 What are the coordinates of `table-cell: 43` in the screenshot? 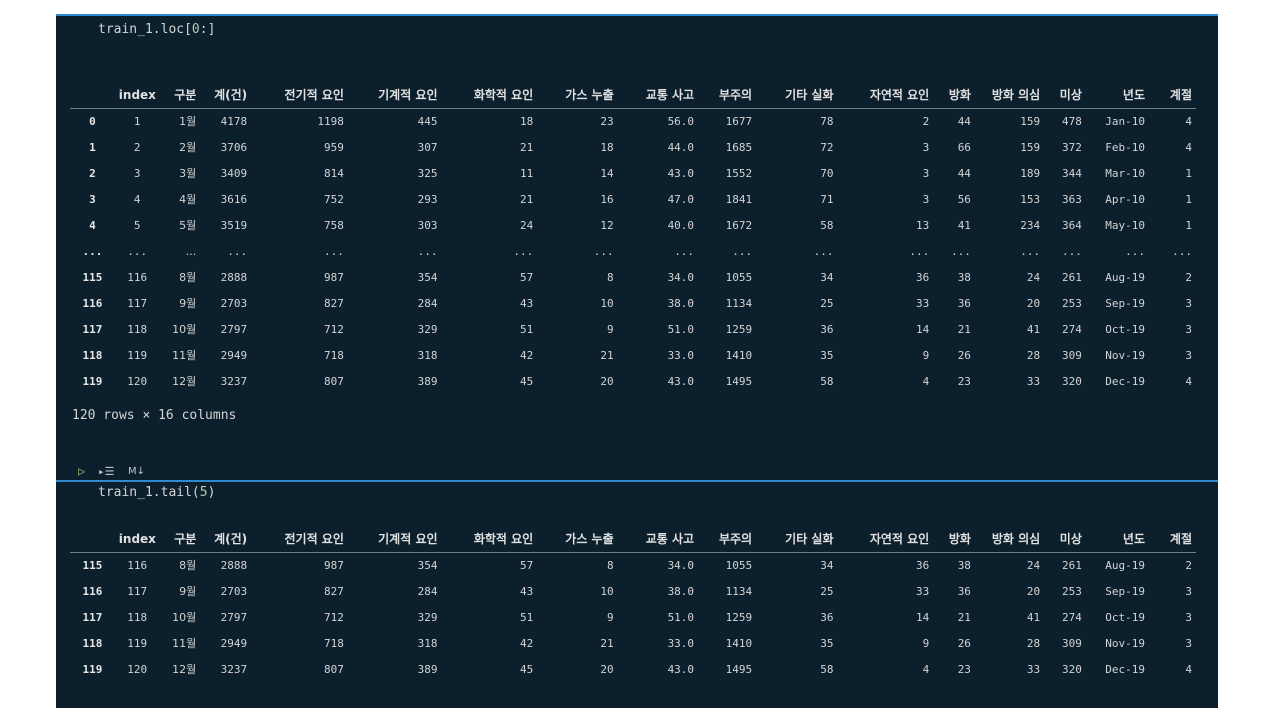 It's located at (526, 591).